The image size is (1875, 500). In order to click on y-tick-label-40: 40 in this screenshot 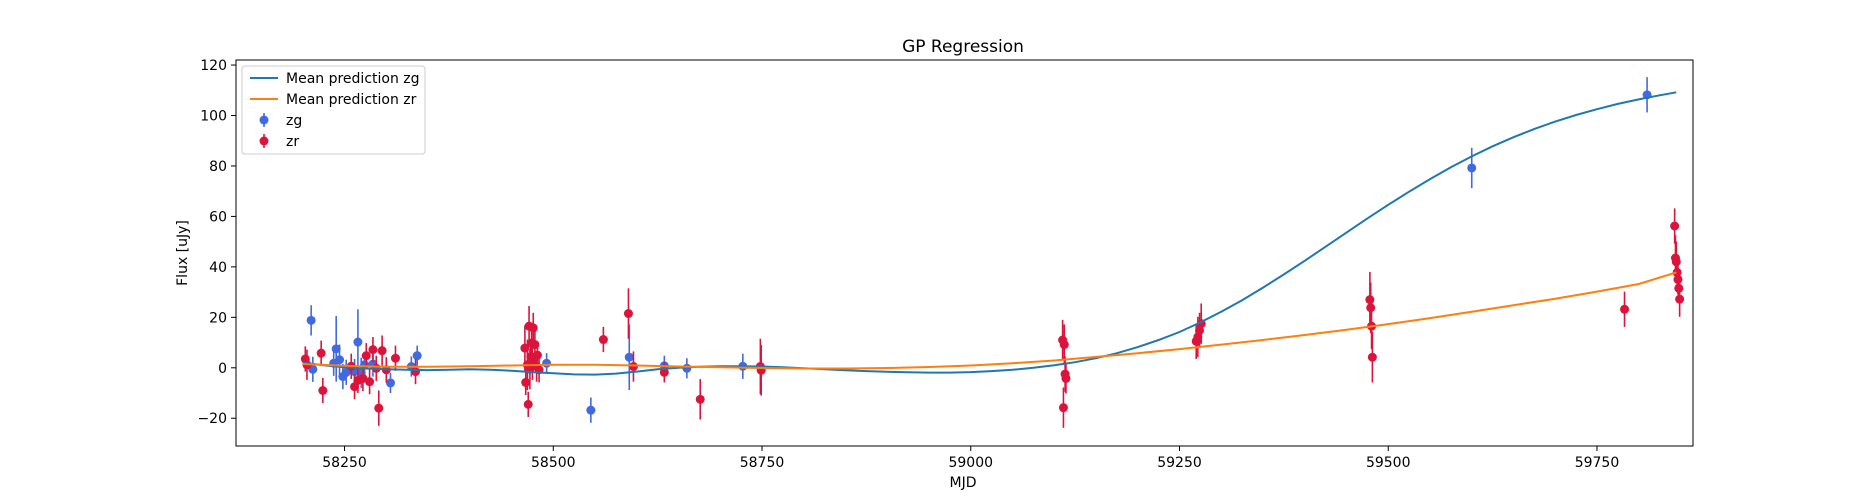, I will do `click(218, 268)`.